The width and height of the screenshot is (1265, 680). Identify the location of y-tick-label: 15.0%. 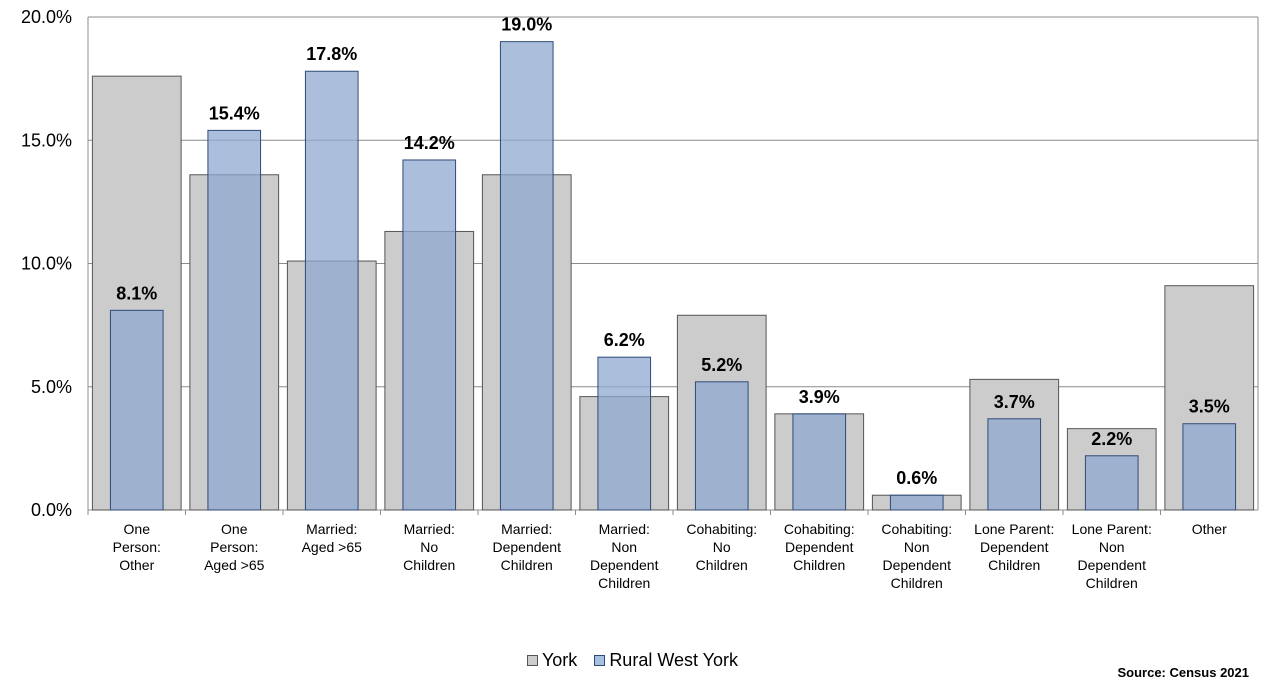
(46, 140).